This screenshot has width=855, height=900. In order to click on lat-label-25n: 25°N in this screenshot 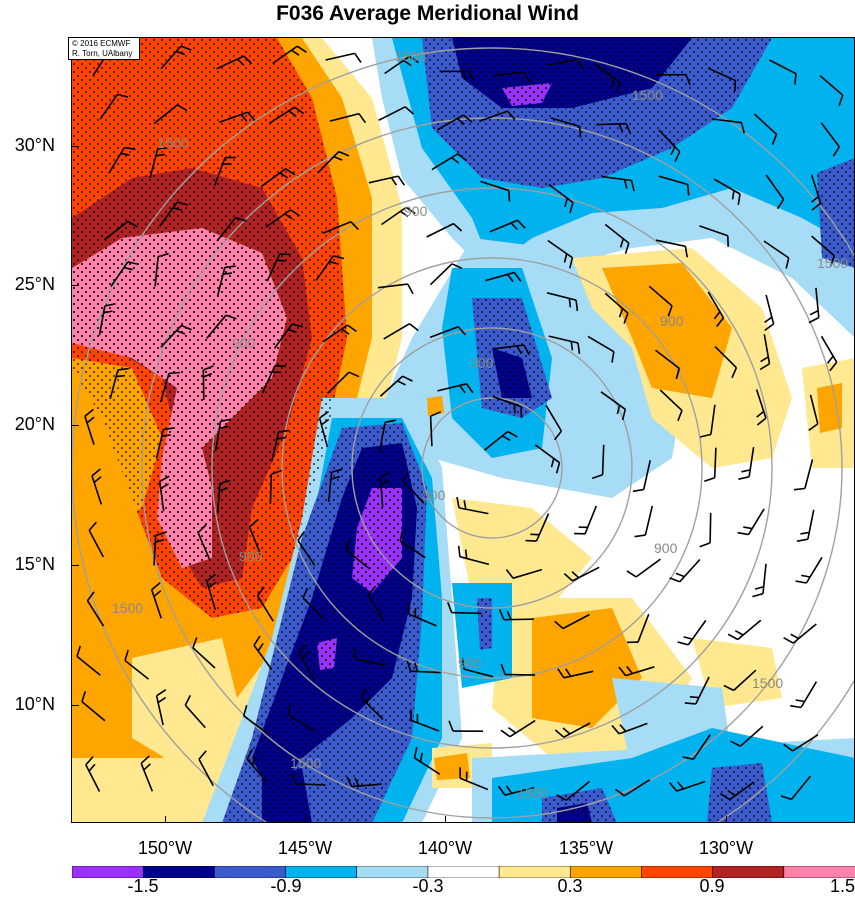, I will do `click(34, 284)`.